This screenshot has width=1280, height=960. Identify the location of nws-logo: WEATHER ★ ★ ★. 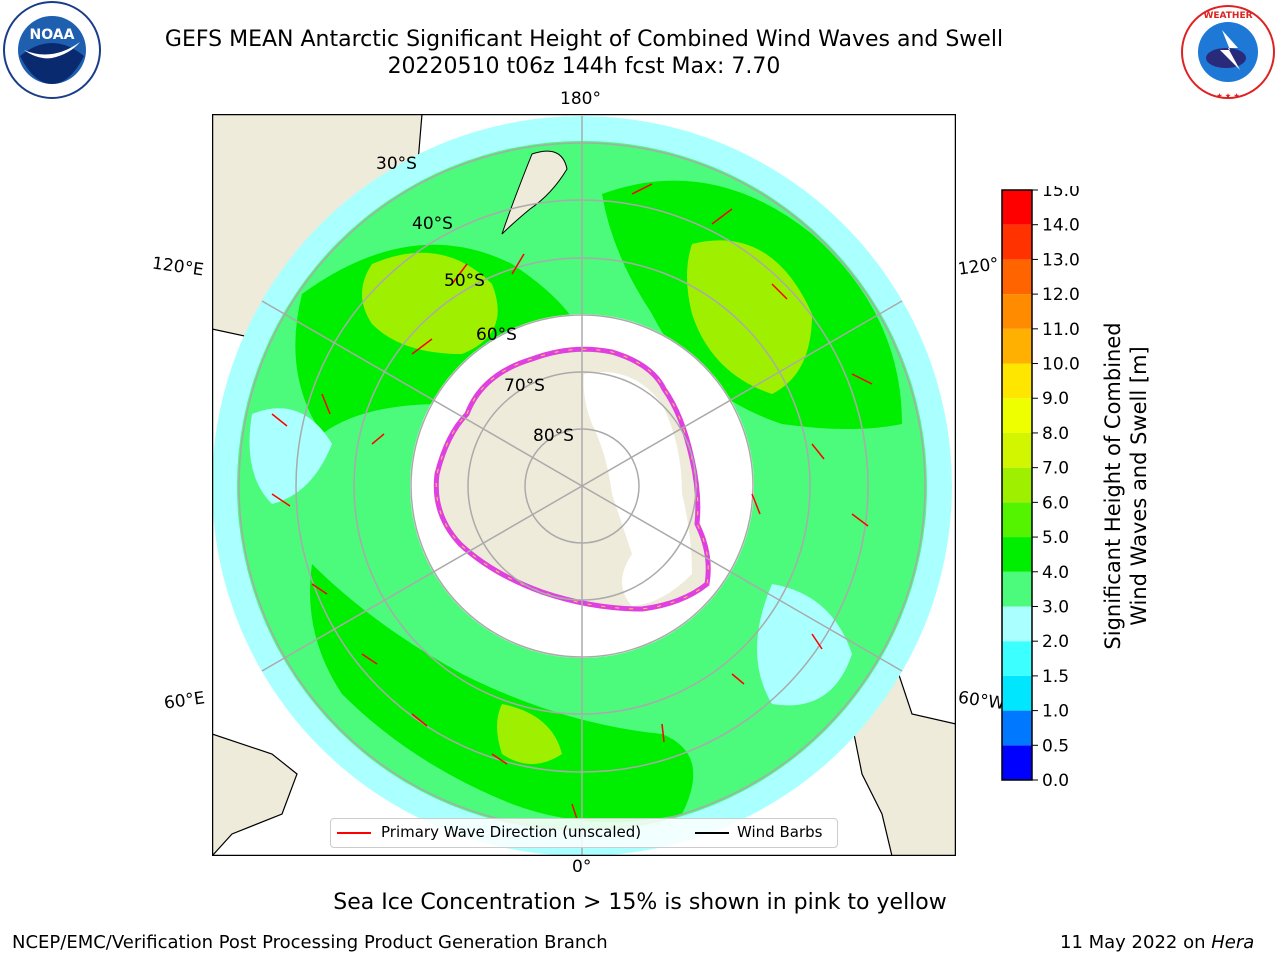
(1228, 52).